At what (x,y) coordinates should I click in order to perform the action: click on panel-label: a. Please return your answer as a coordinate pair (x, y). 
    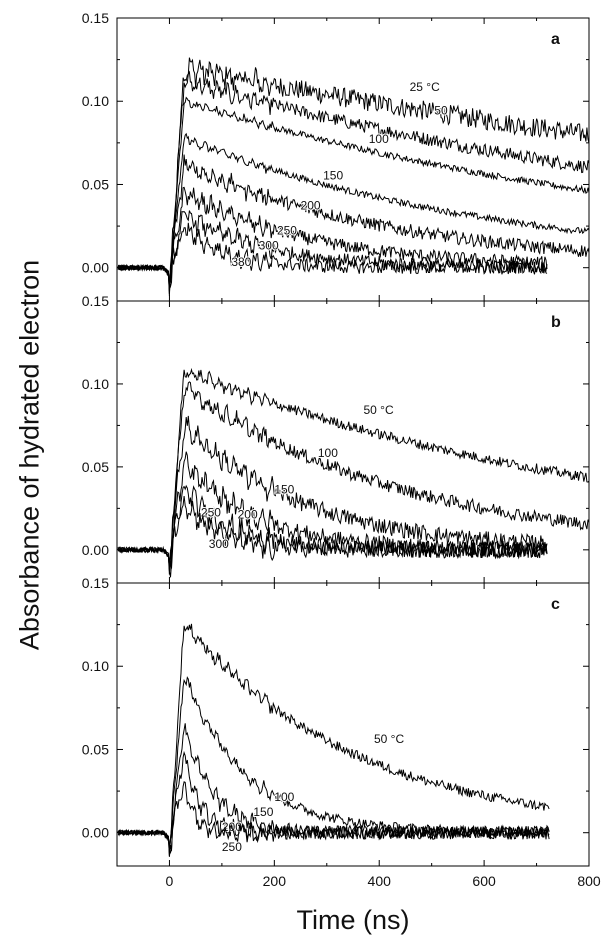
    Looking at the image, I should click on (555, 39).